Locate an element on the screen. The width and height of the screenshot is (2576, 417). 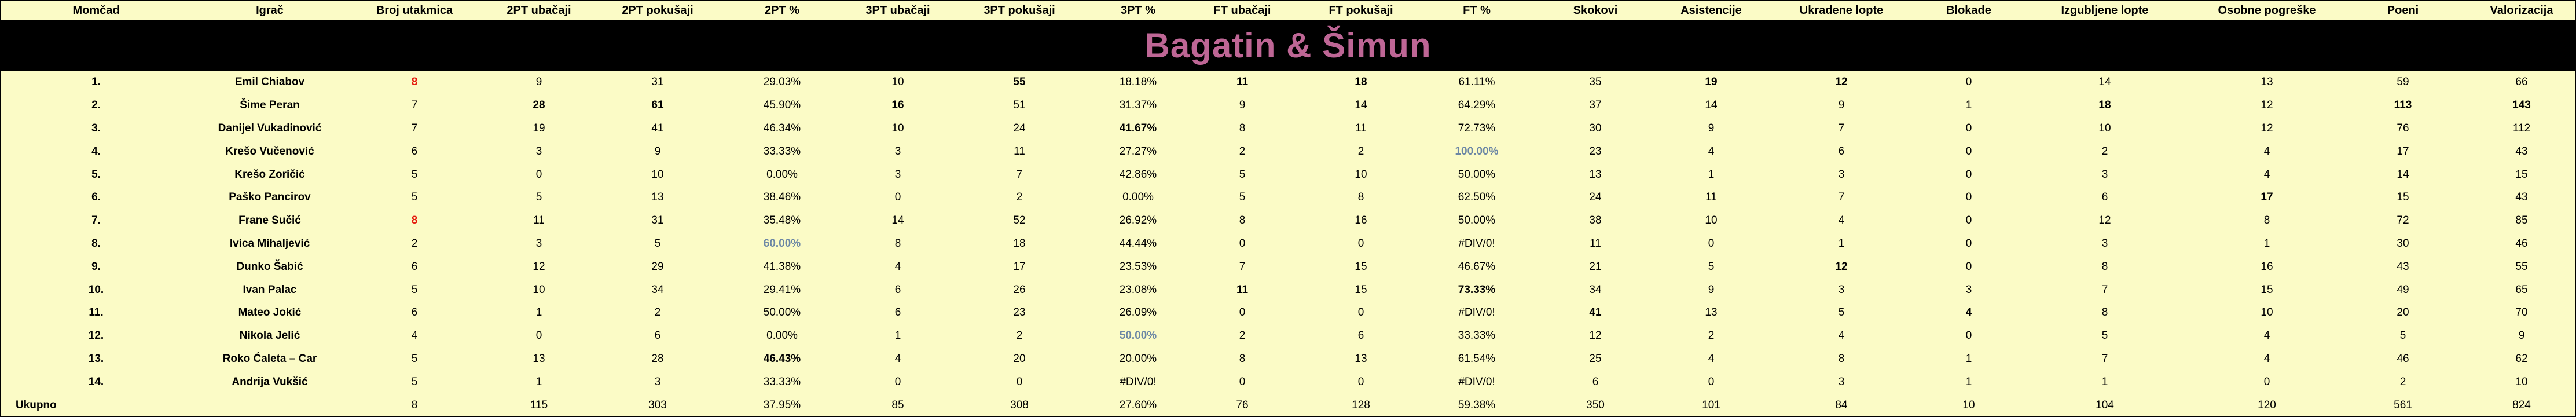
stat-cell: 76 is located at coordinates (2403, 128).